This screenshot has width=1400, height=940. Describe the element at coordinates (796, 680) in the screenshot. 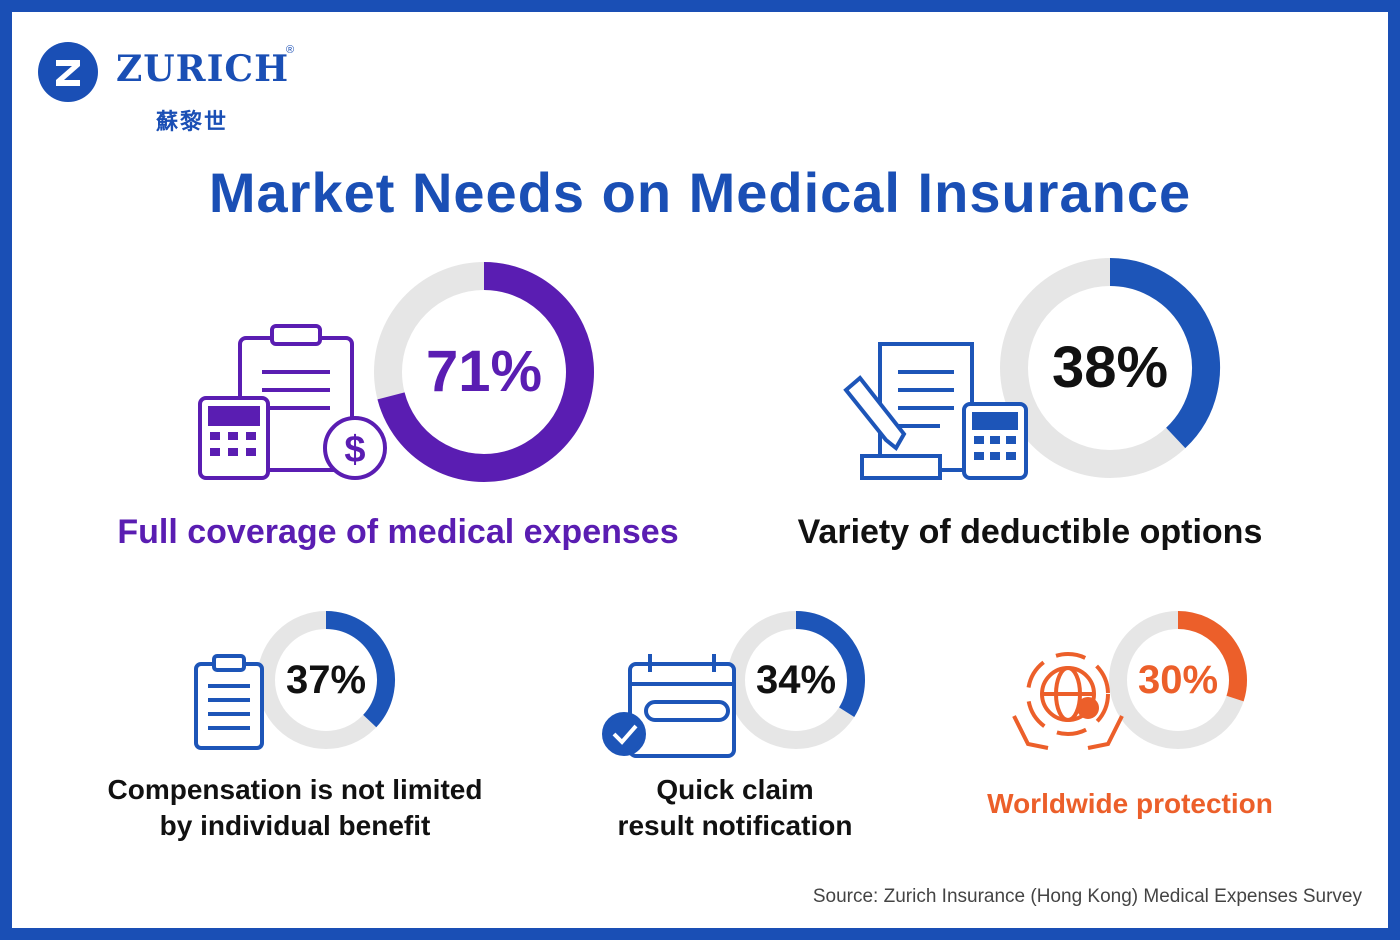

I see `donut-value-label: 34%` at that location.